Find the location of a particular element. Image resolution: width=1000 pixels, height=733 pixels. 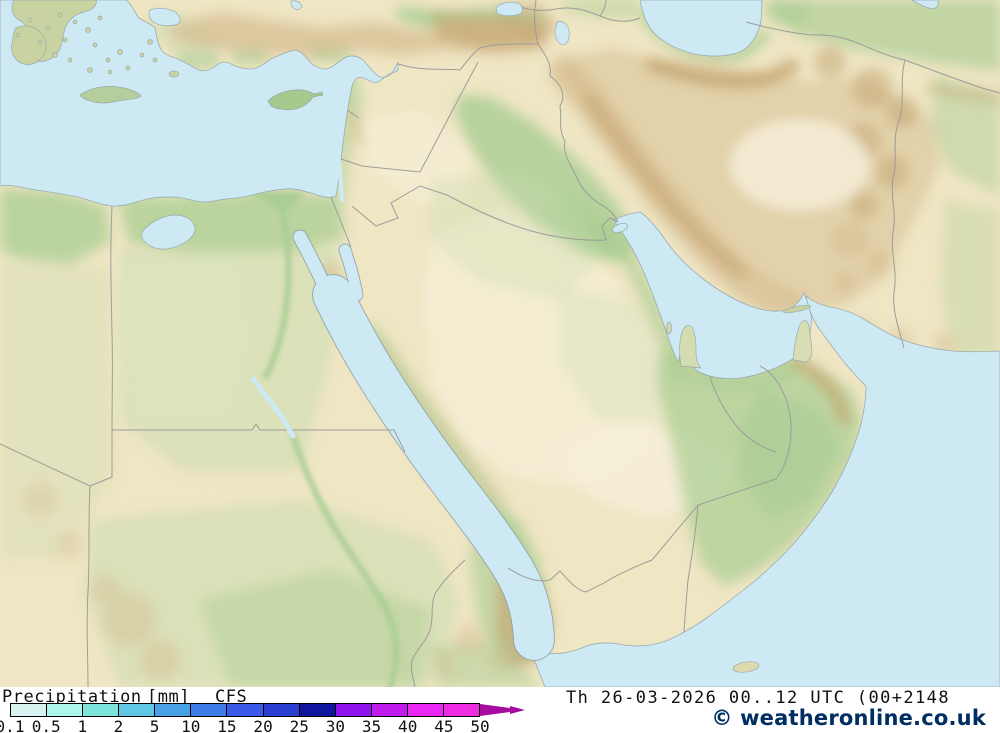

legend-tick: 5 is located at coordinates (154, 725).